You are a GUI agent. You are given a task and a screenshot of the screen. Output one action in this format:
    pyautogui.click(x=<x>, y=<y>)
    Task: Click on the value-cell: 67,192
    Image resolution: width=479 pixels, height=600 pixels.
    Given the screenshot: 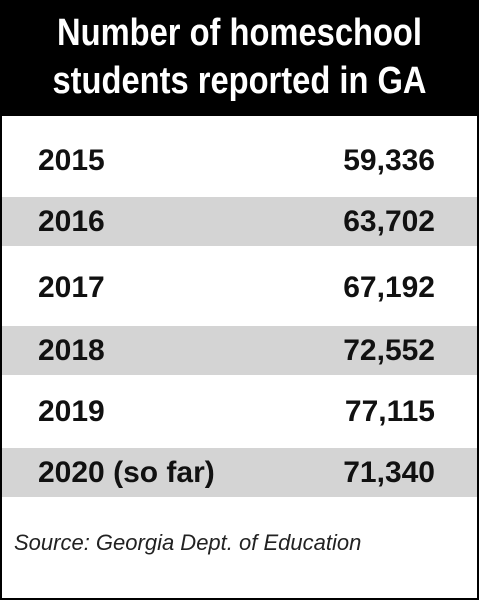 What is the action you would take?
    pyautogui.click(x=389, y=287)
    